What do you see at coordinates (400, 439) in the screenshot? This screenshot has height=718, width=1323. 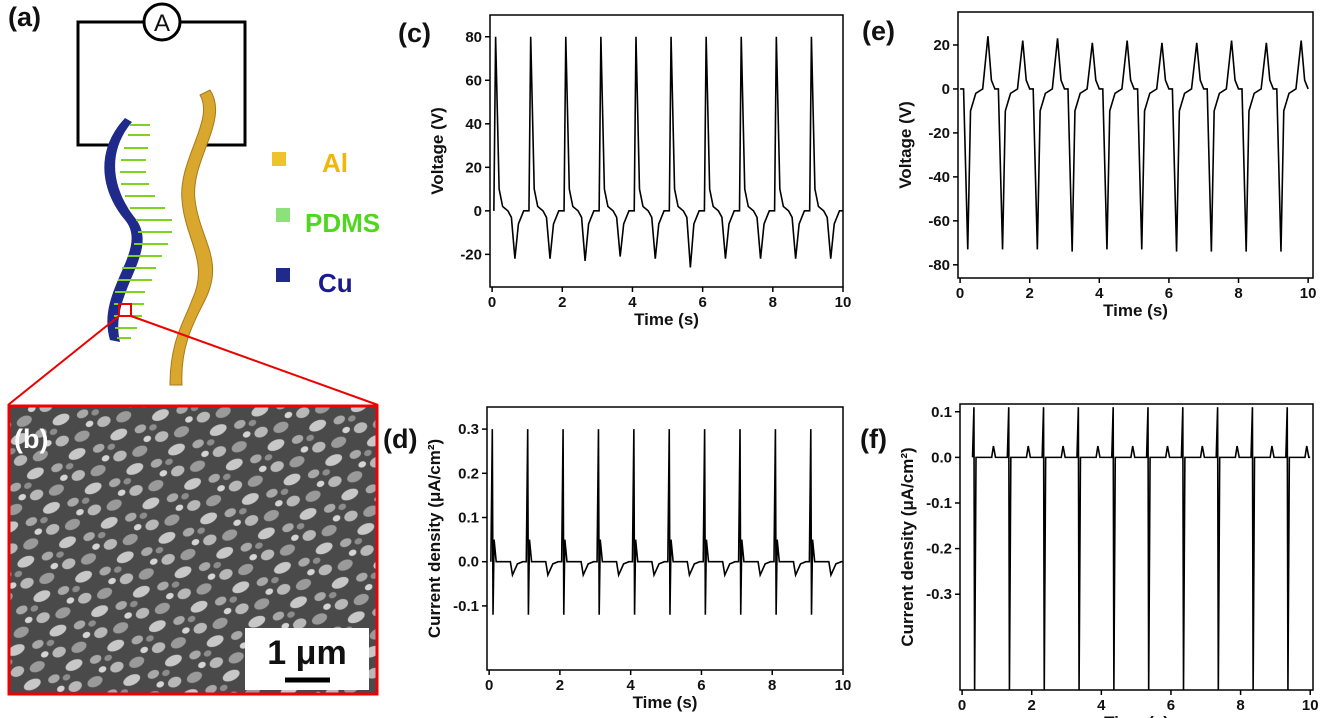 I see `panel-label: (d)` at bounding box center [400, 439].